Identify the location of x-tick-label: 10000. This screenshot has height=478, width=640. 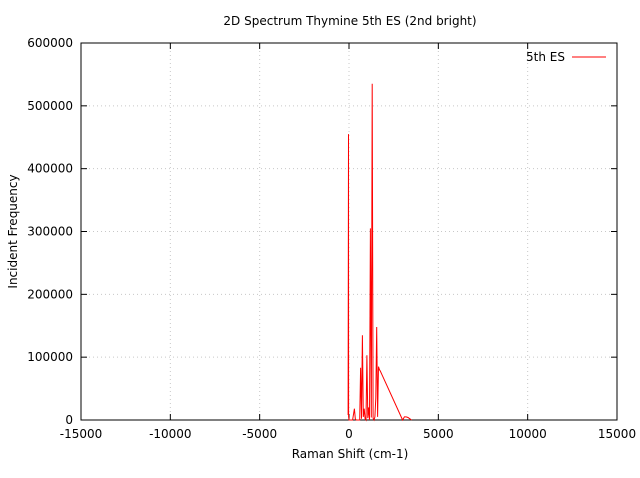
(528, 434).